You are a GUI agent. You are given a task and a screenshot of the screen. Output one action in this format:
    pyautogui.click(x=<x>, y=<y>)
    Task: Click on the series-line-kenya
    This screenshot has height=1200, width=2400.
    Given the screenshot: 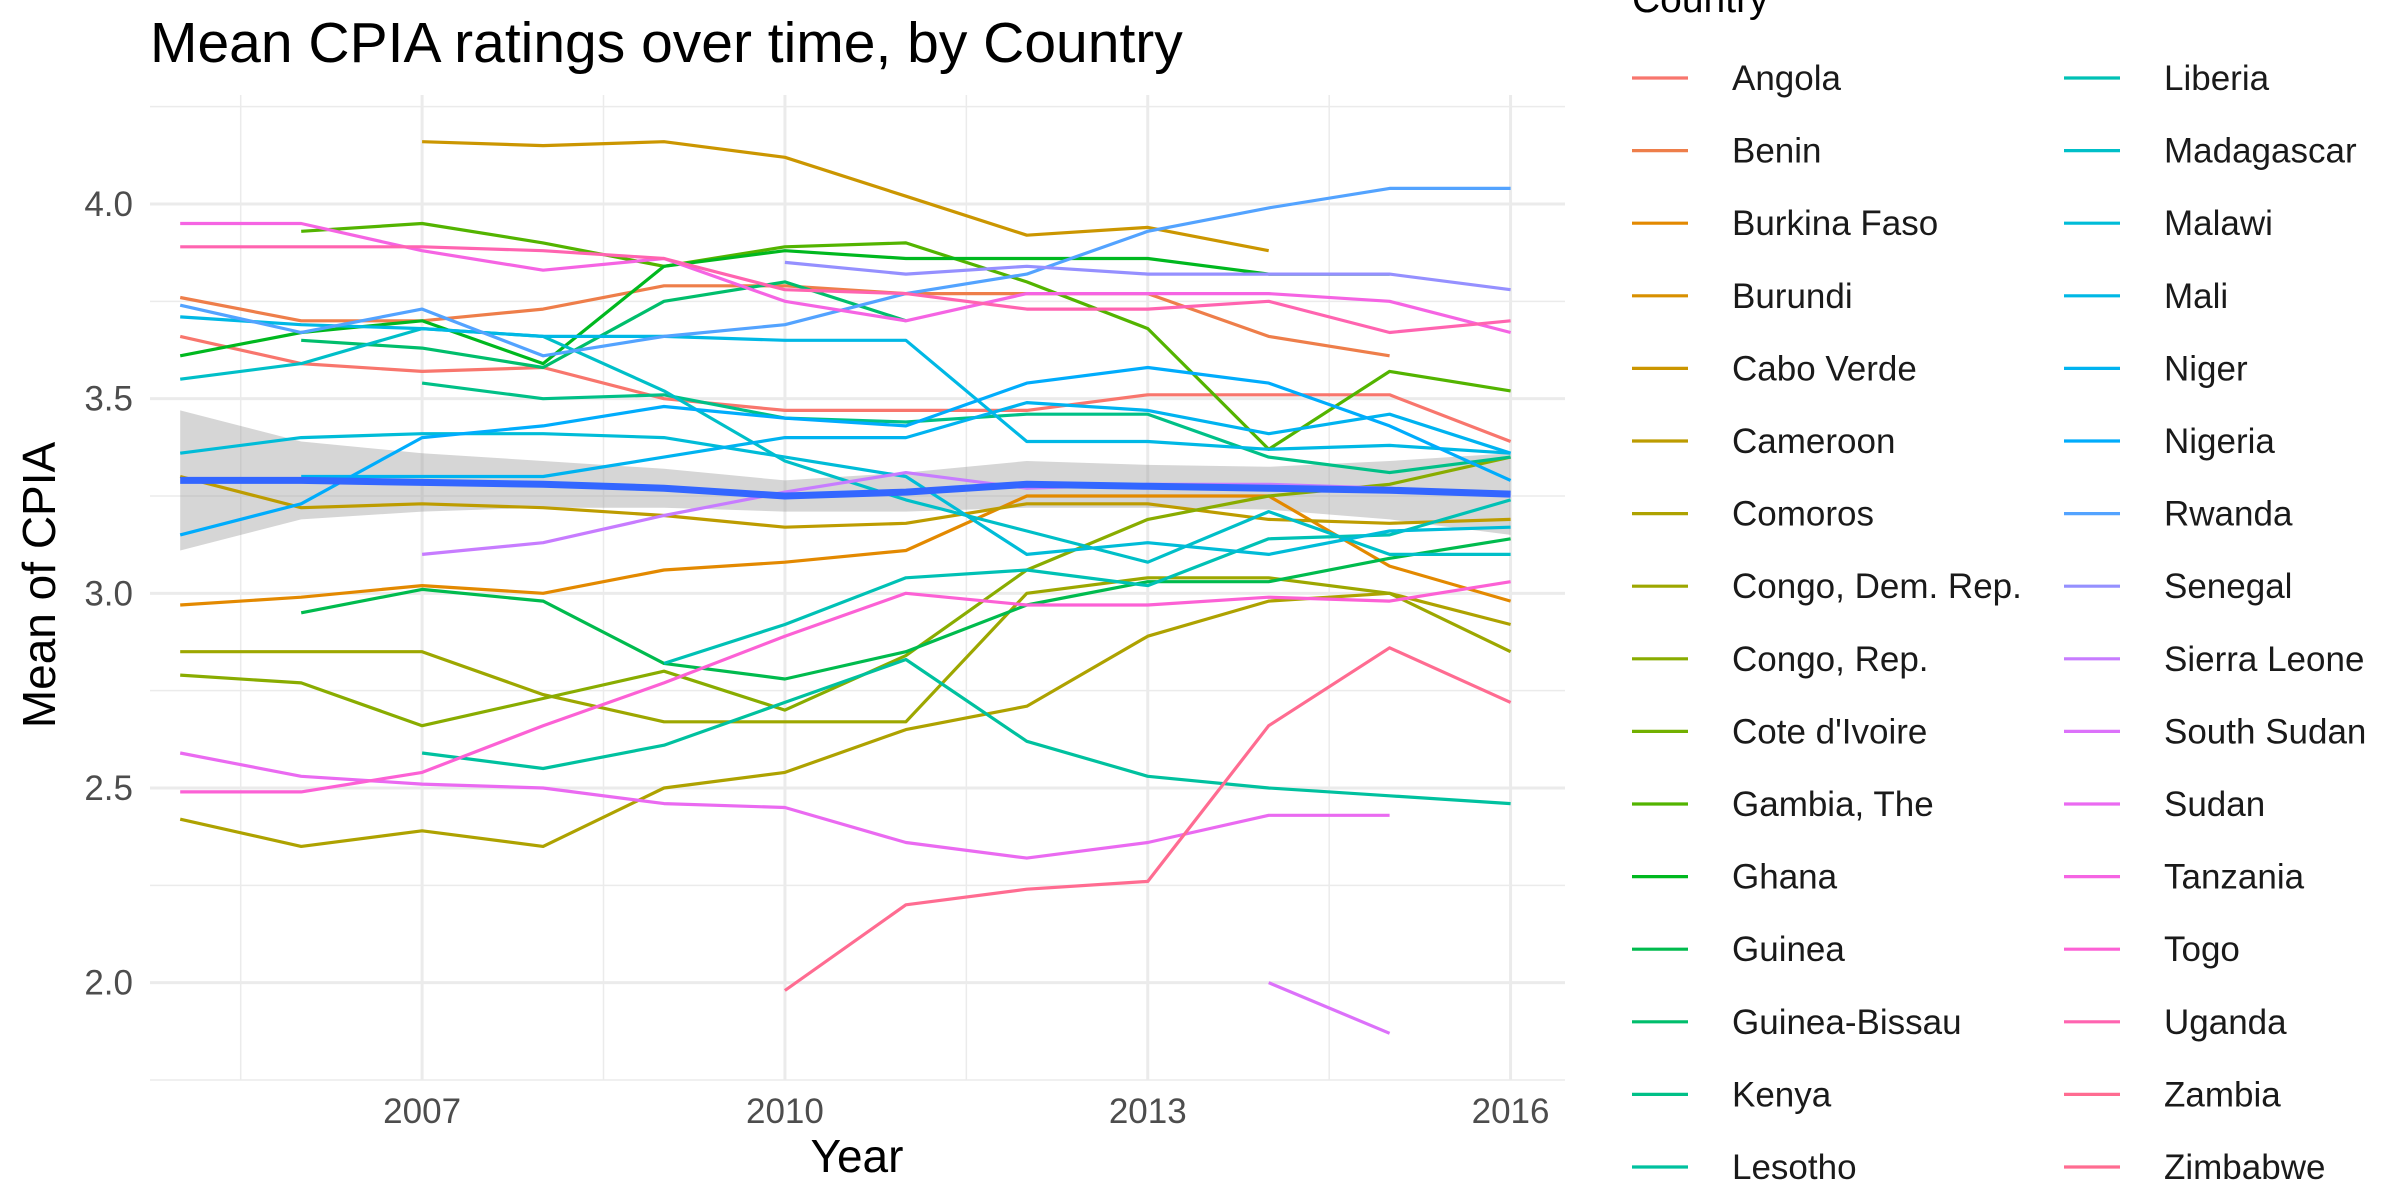 What is the action you would take?
    pyautogui.click(x=966, y=428)
    